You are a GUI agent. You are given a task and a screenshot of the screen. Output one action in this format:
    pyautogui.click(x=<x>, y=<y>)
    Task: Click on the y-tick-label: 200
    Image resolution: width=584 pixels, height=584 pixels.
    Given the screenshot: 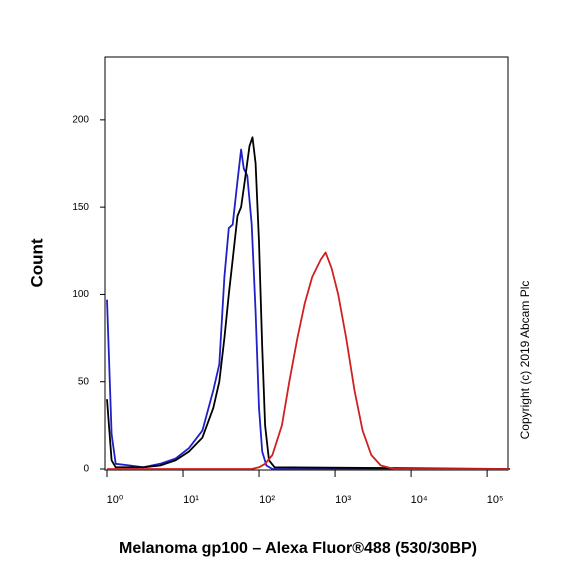 What is the action you would take?
    pyautogui.click(x=80, y=119)
    